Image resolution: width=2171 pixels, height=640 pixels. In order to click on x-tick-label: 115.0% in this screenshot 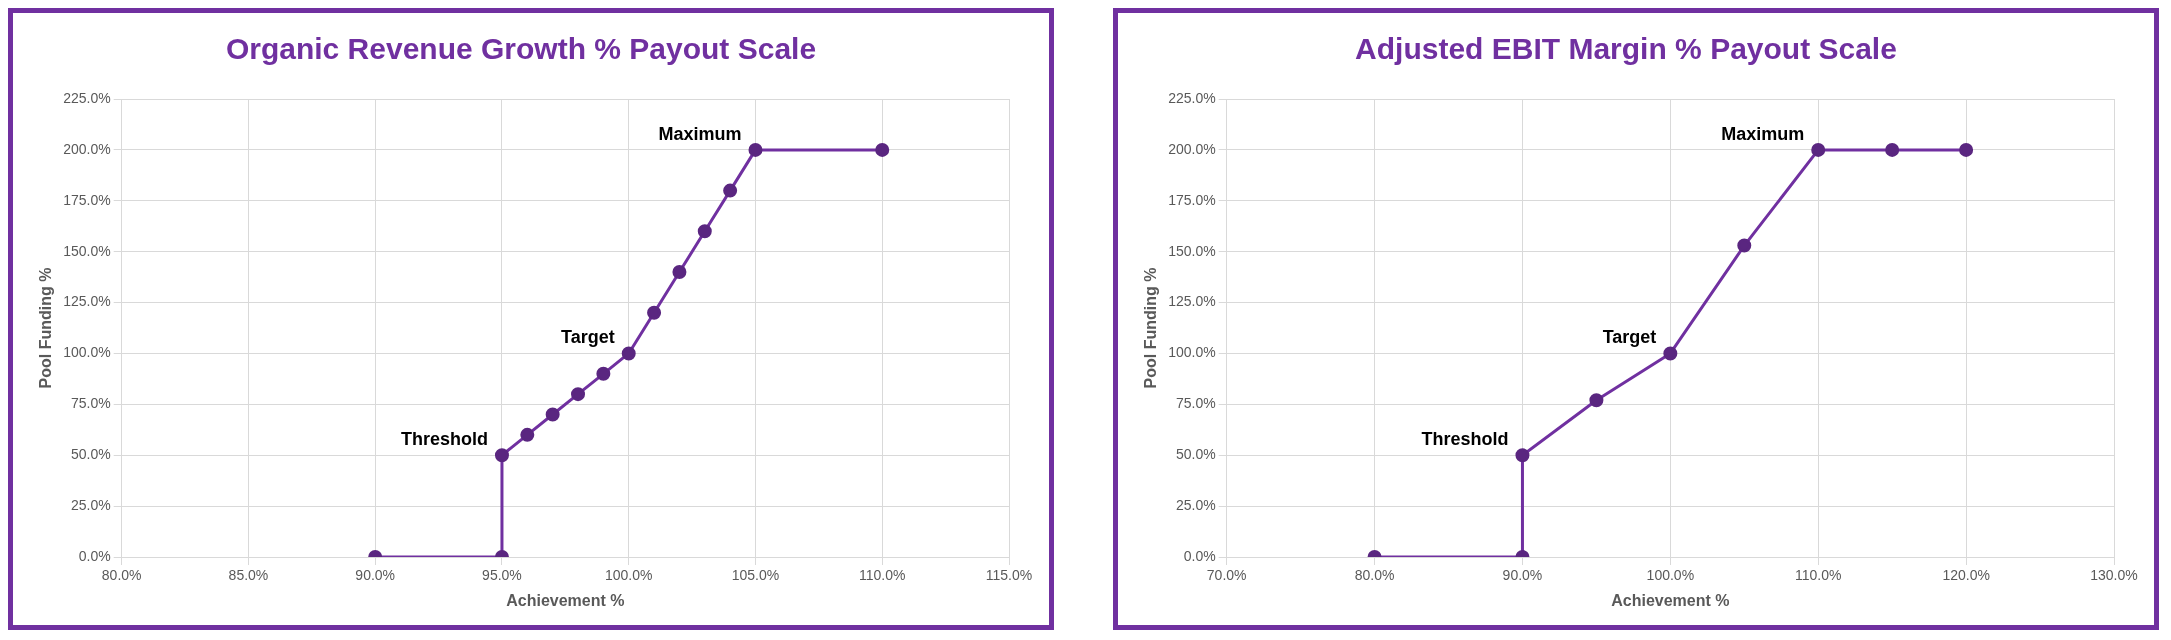, I will do `click(1009, 575)`.